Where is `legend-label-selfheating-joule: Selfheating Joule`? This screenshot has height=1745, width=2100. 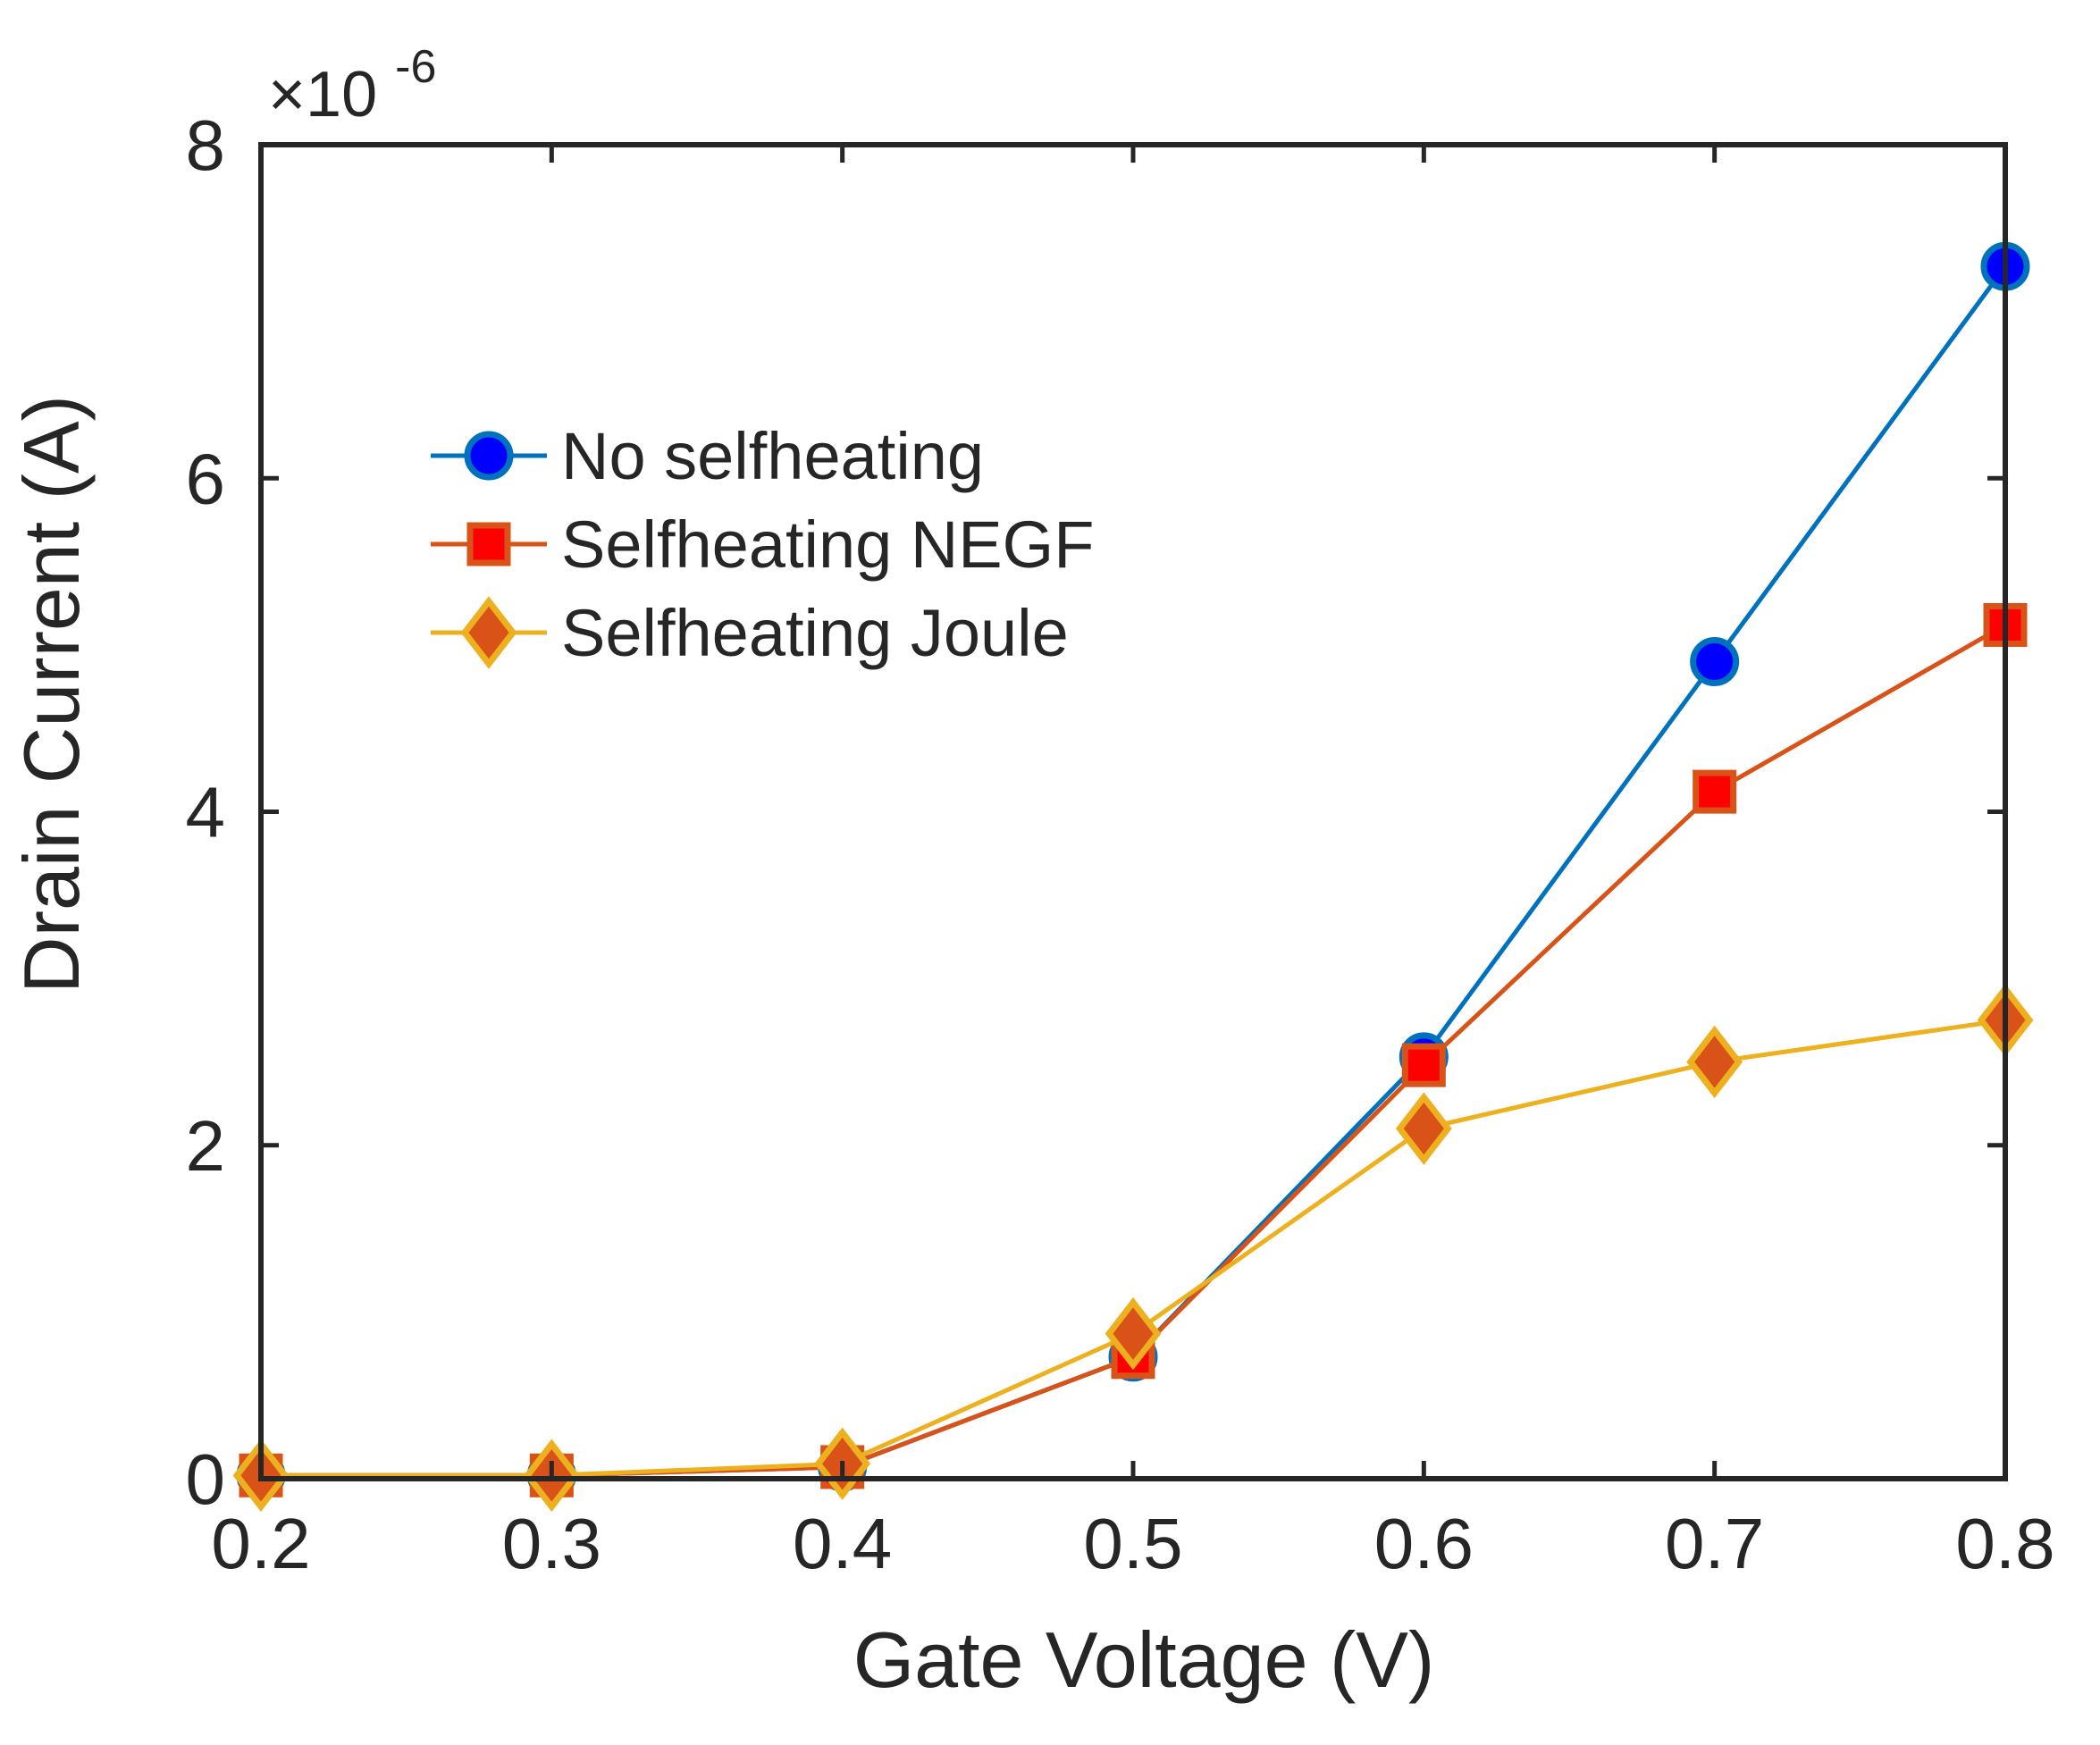 legend-label-selfheating-joule: Selfheating Joule is located at coordinates (815, 633).